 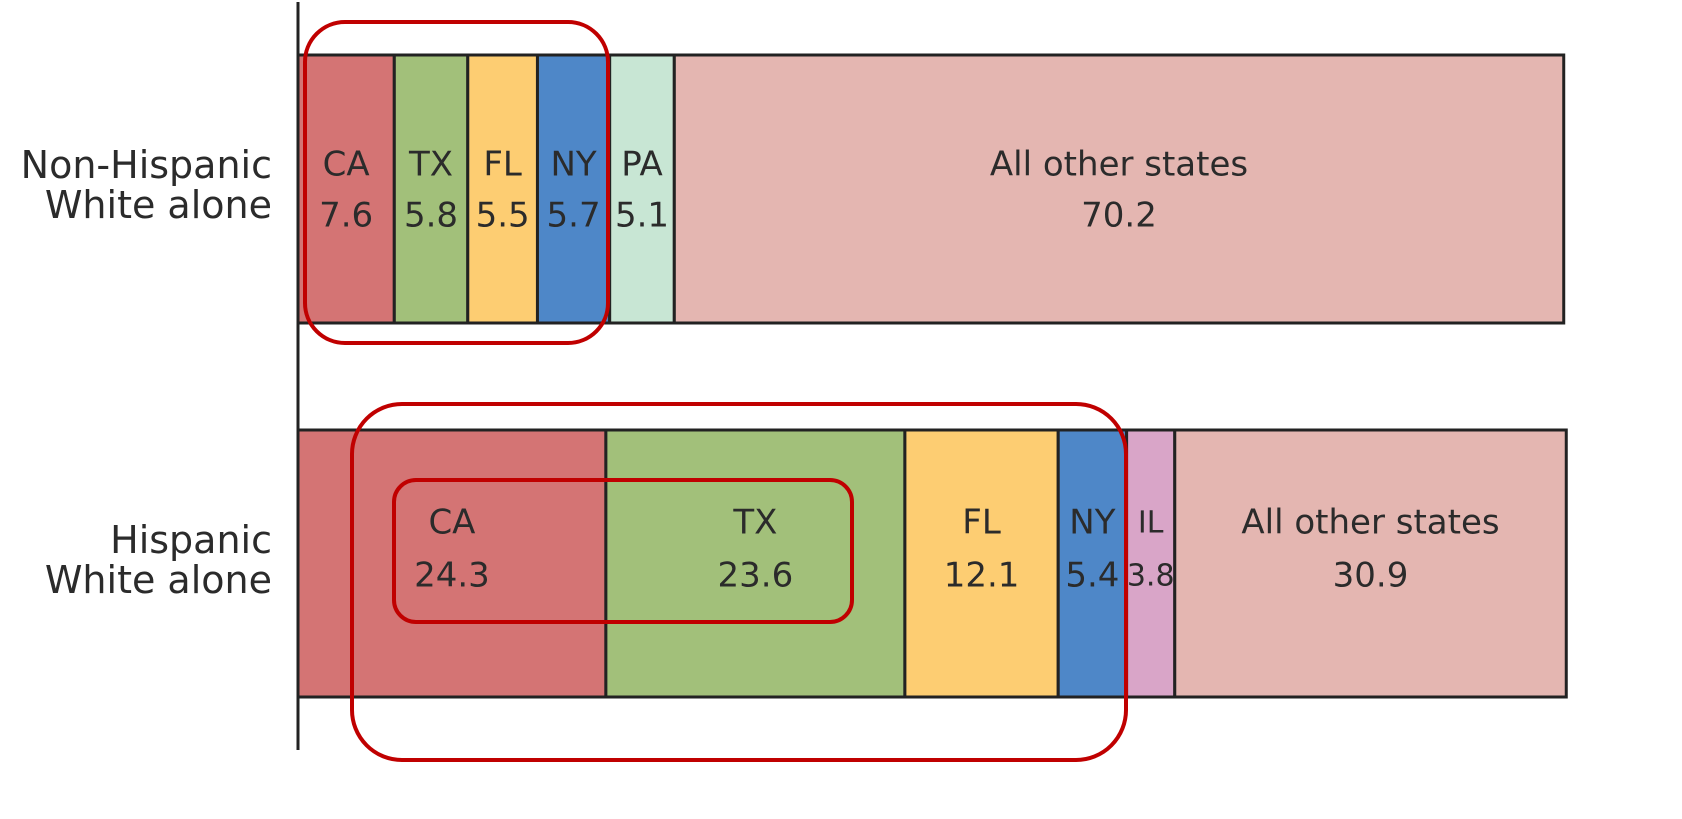 What do you see at coordinates (574, 216) in the screenshot?
I see `segment-value: 5.7` at bounding box center [574, 216].